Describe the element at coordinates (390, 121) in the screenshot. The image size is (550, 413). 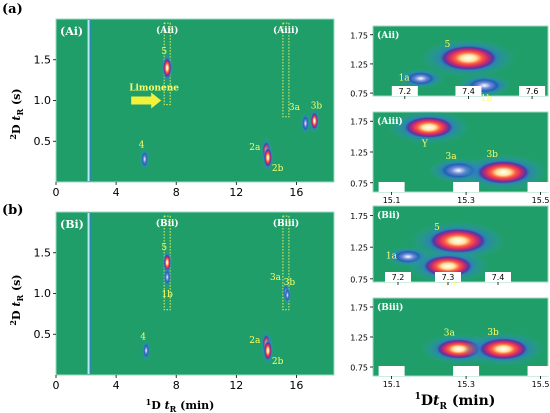
I see `panel-sublabel-aiii: (Aiii)` at that location.